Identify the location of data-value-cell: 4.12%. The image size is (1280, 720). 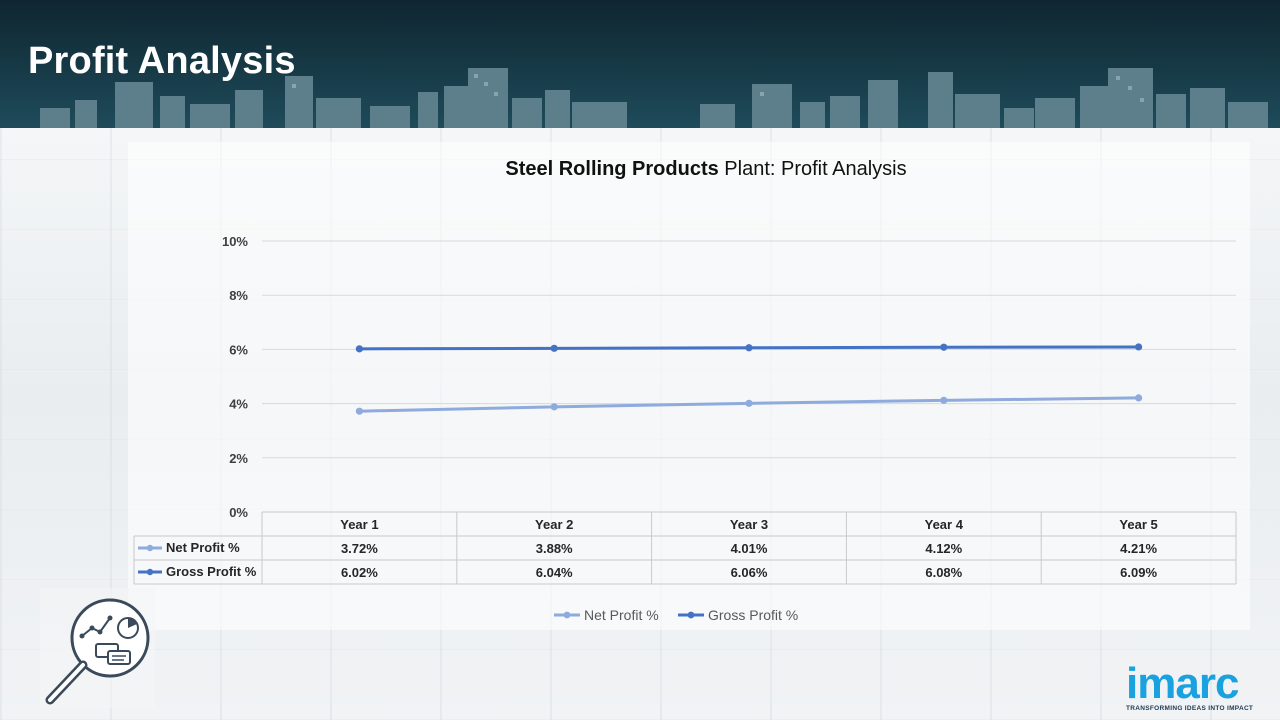
(943, 548).